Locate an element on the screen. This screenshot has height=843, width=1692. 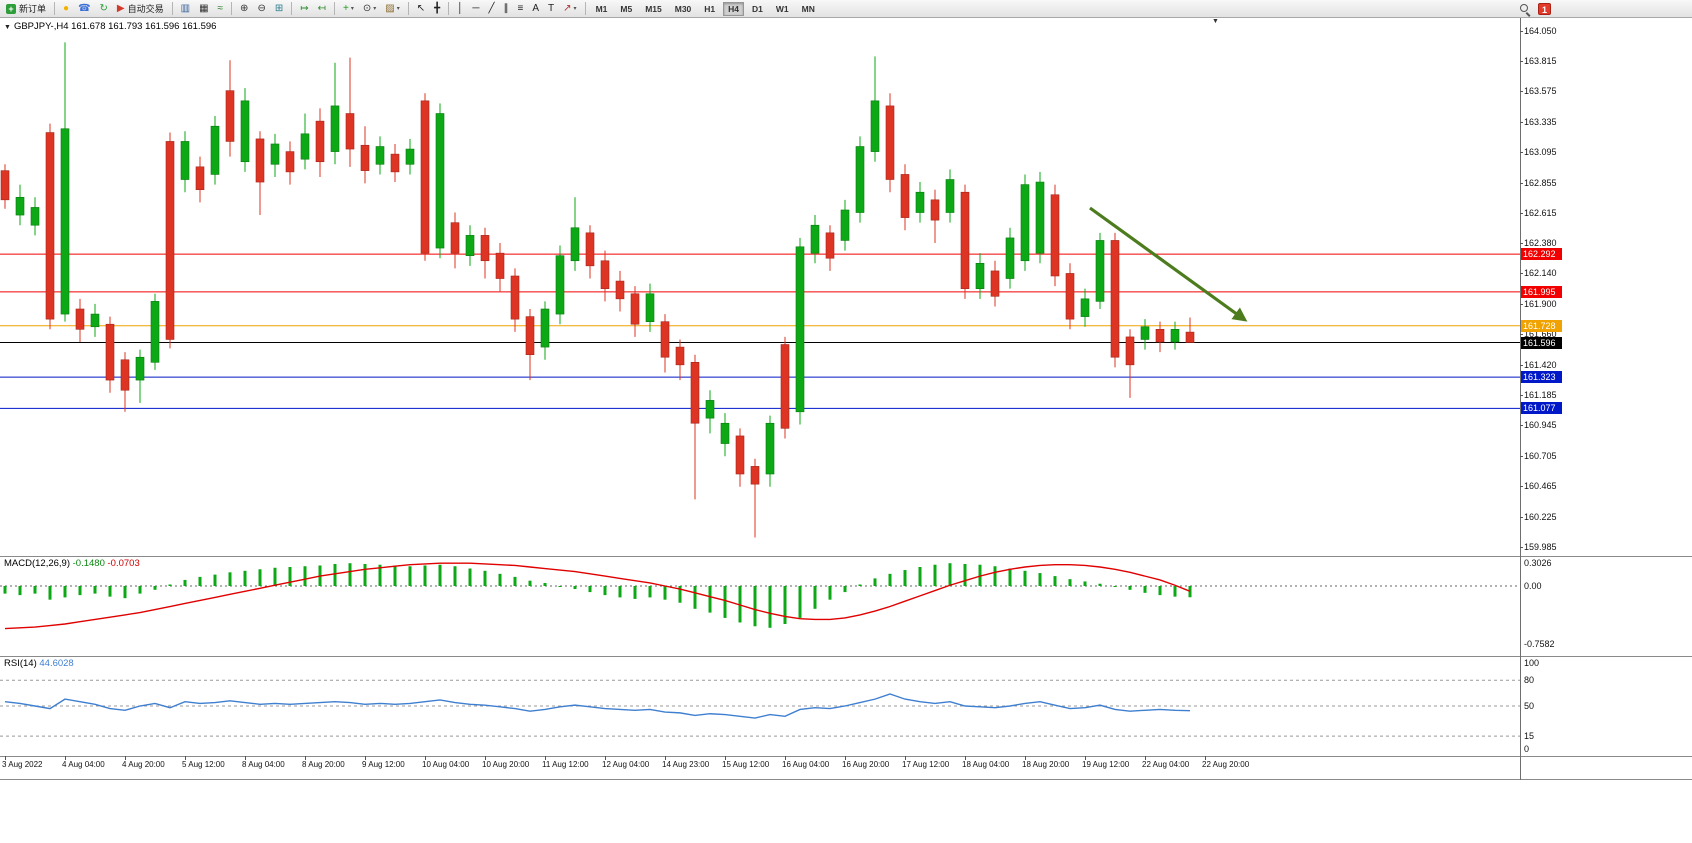
time-axis-label: 19 Aug 12:00 is located at coordinates (1106, 764).